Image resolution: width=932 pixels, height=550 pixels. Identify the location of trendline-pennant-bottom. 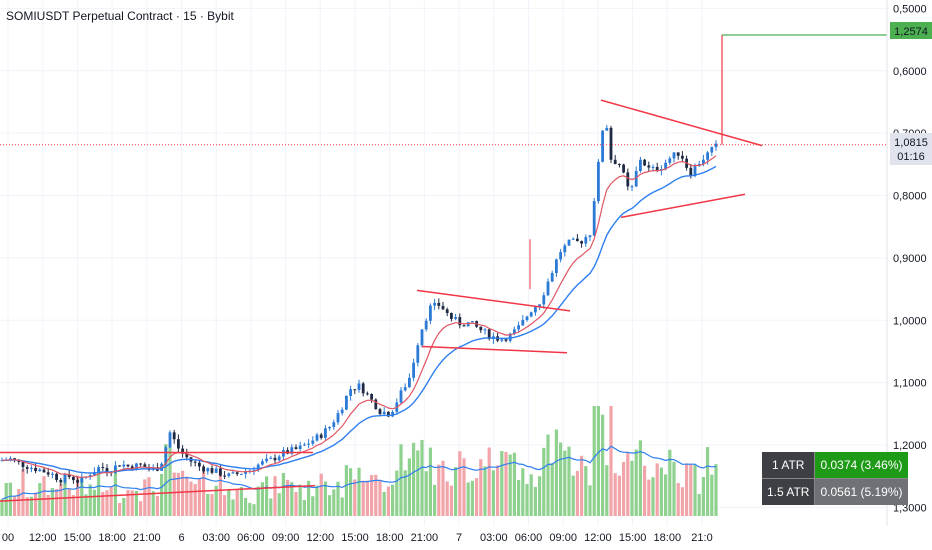
(683, 206).